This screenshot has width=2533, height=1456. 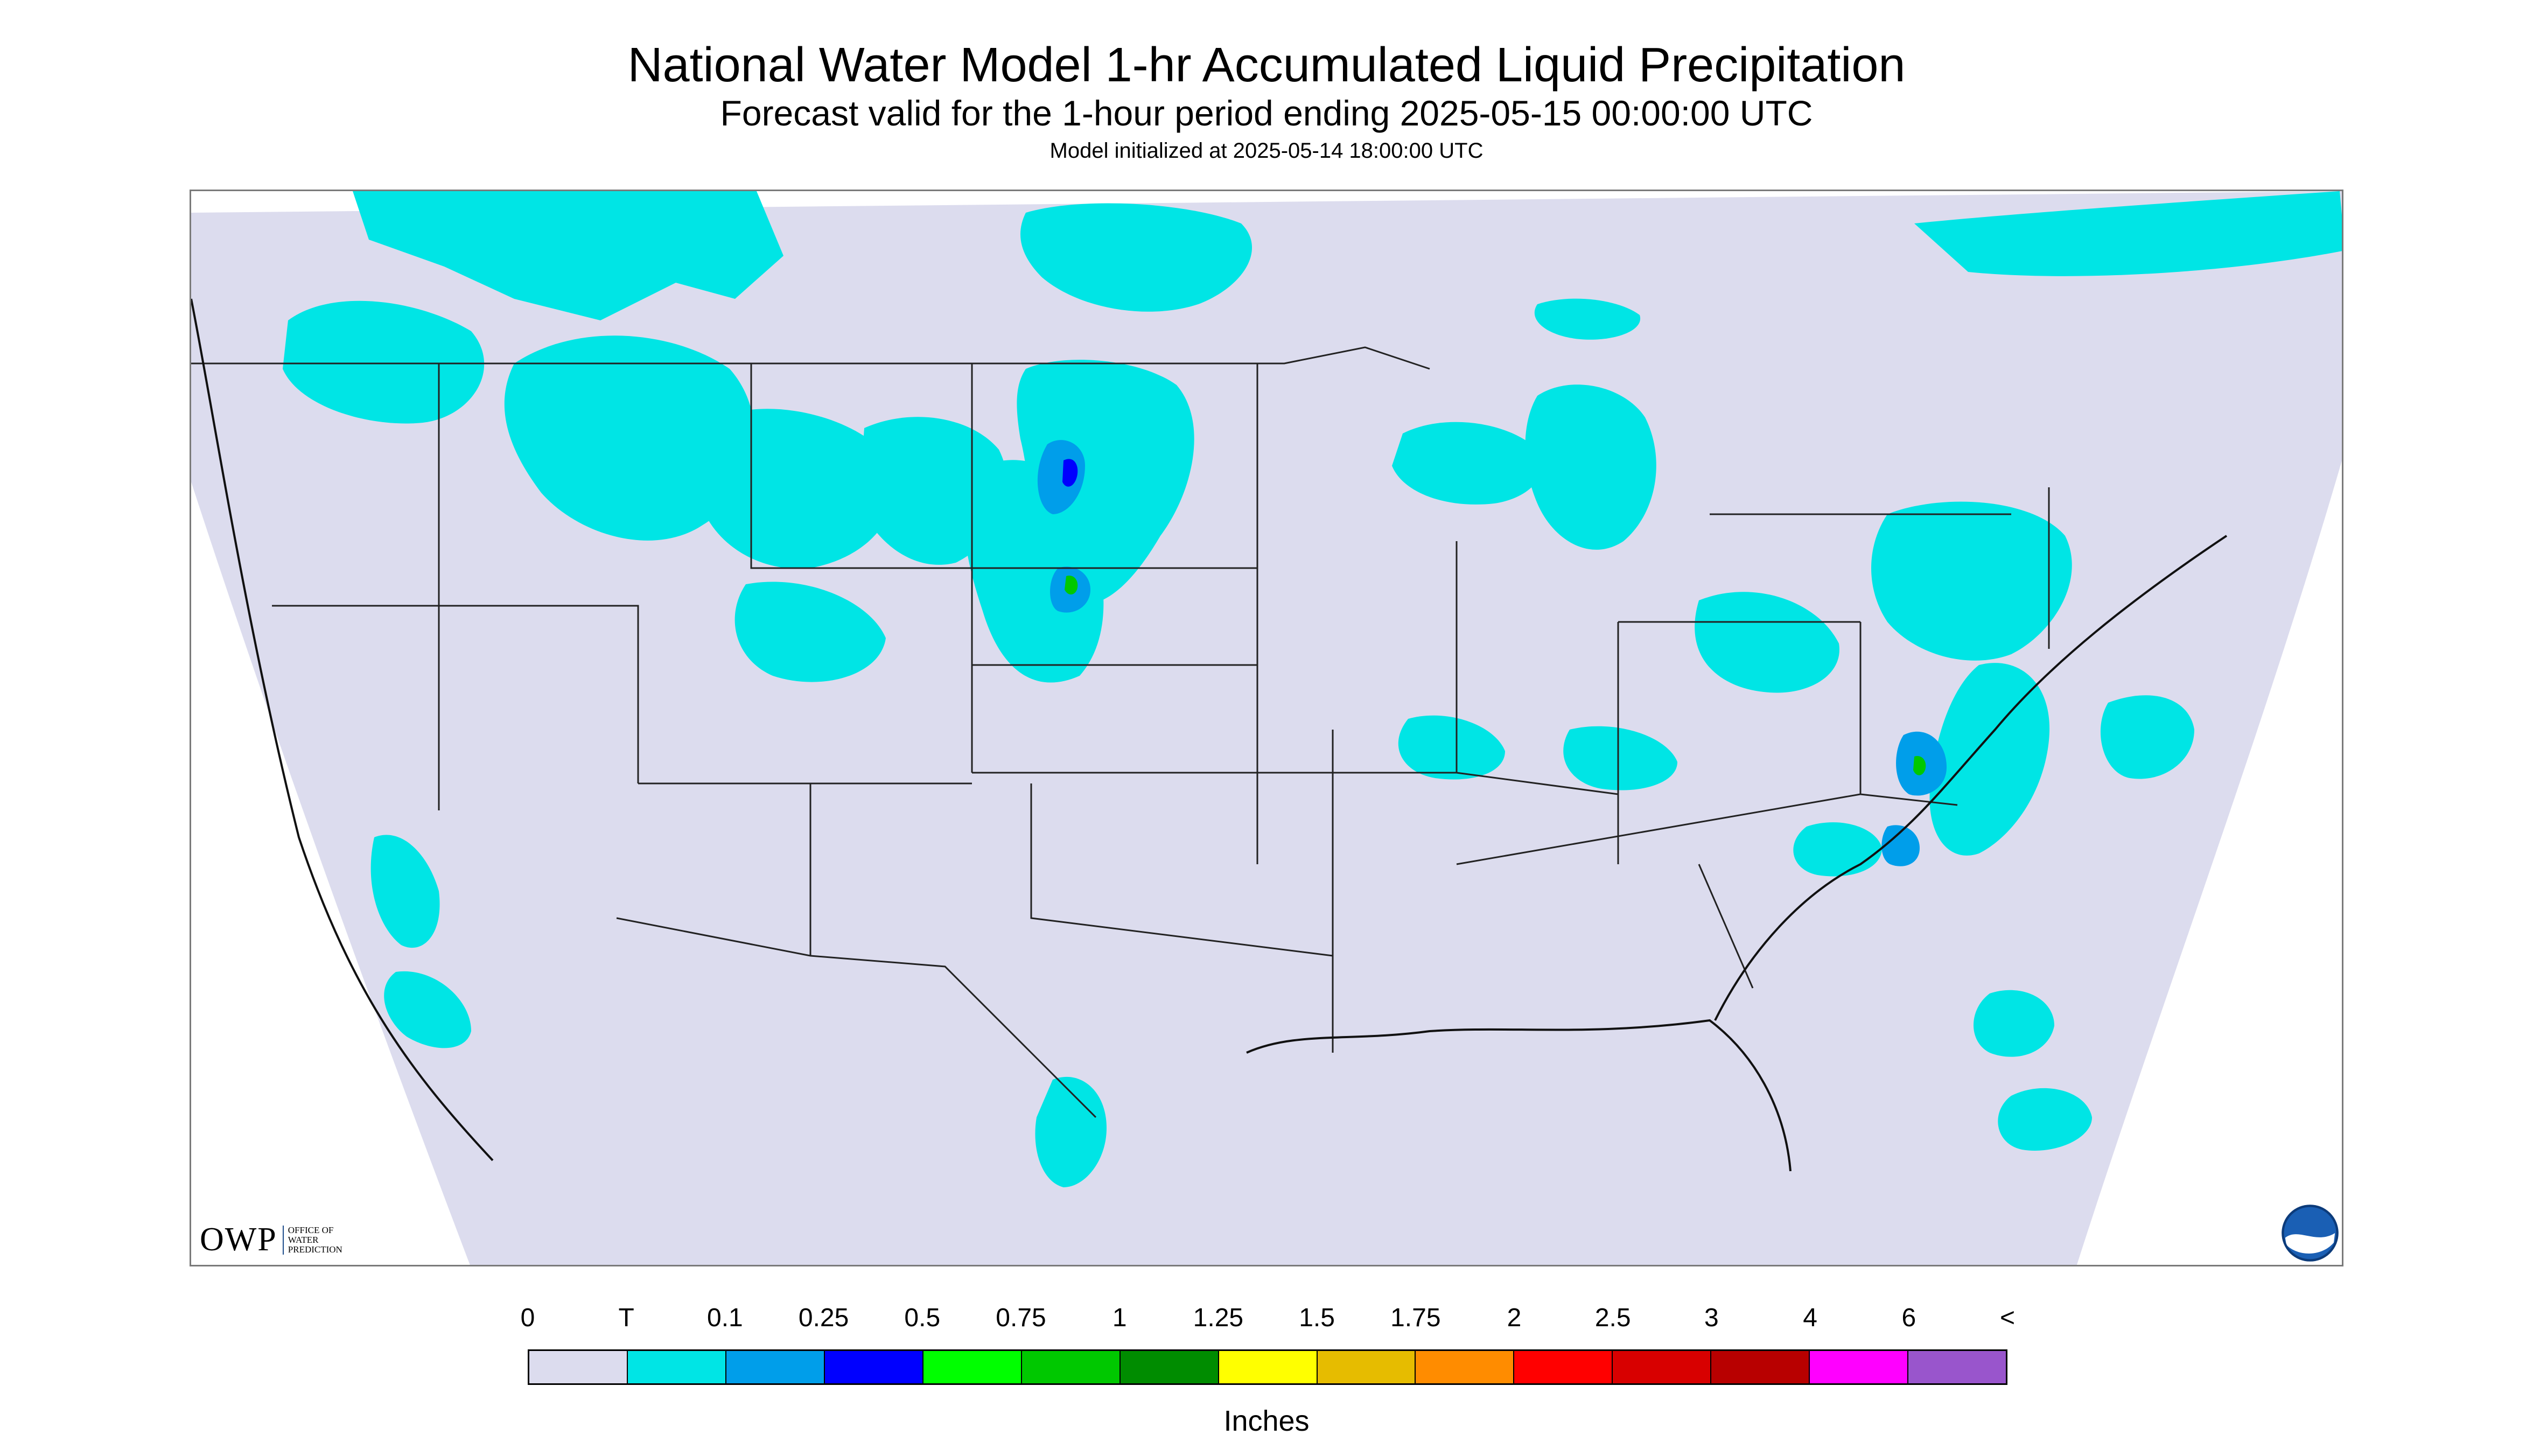 What do you see at coordinates (1492, 653) in the screenshot?
I see `precip-heavy-areas` at bounding box center [1492, 653].